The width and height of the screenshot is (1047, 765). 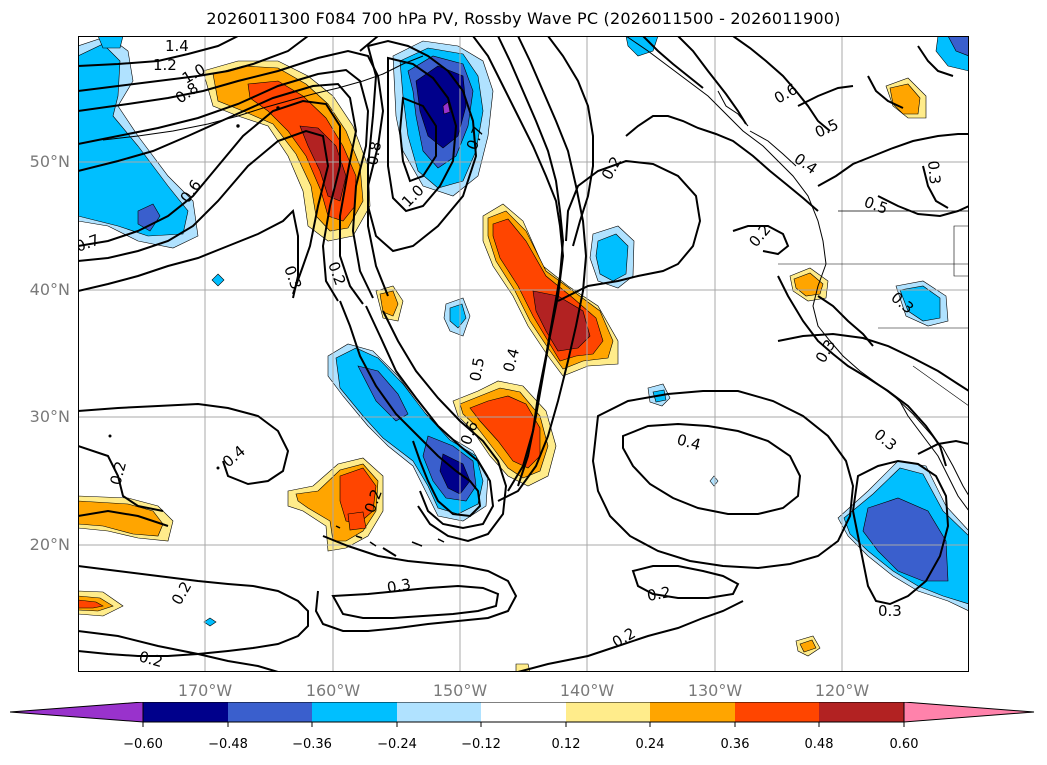 I want to click on lon-label-170w: 170°W, so click(x=205, y=690).